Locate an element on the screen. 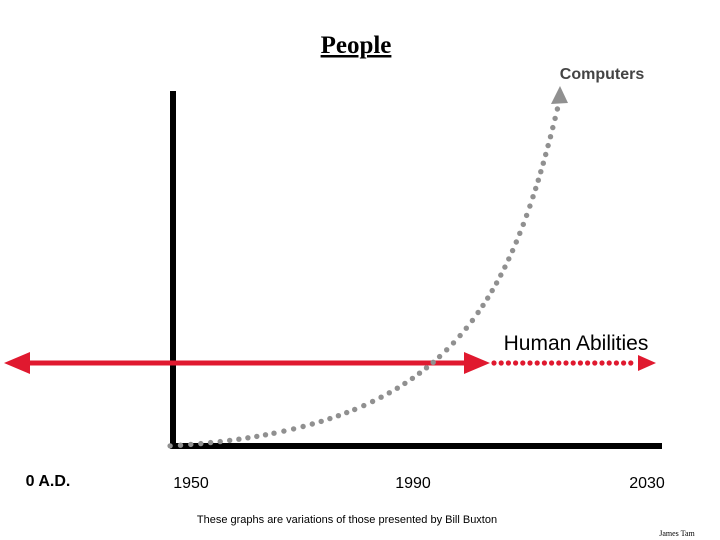 The image size is (720, 540). computers-label: Computers is located at coordinates (602, 74).